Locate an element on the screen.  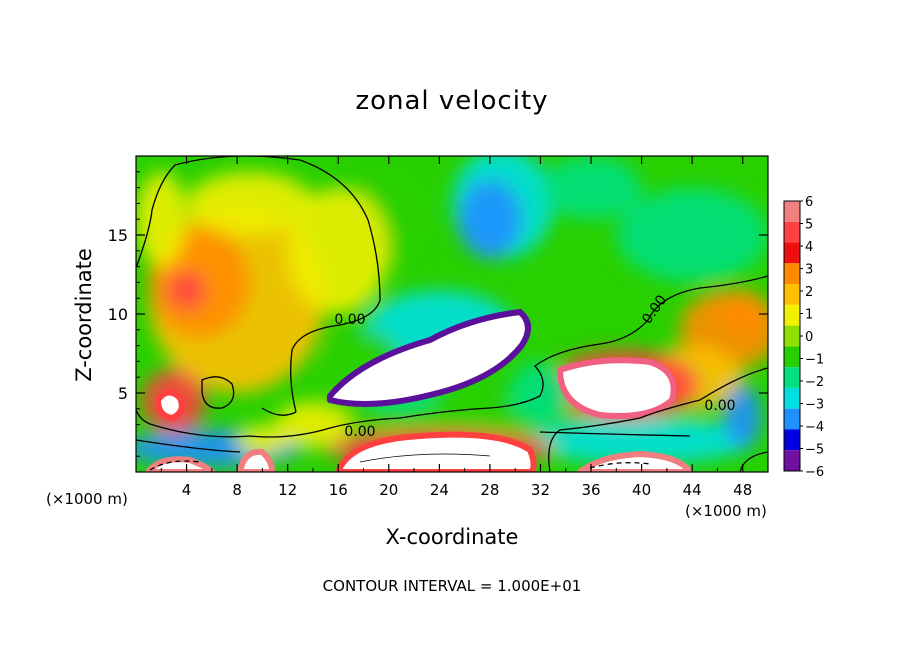
x-unit-label-left: (×1000 m) is located at coordinates (87, 499).